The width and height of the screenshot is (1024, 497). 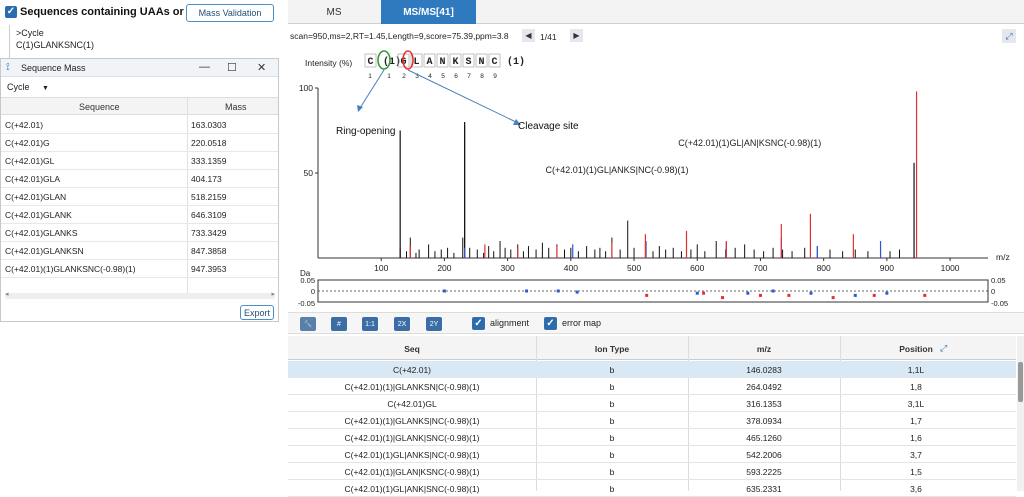 I want to click on cleavage-marker, so click(x=408, y=60).